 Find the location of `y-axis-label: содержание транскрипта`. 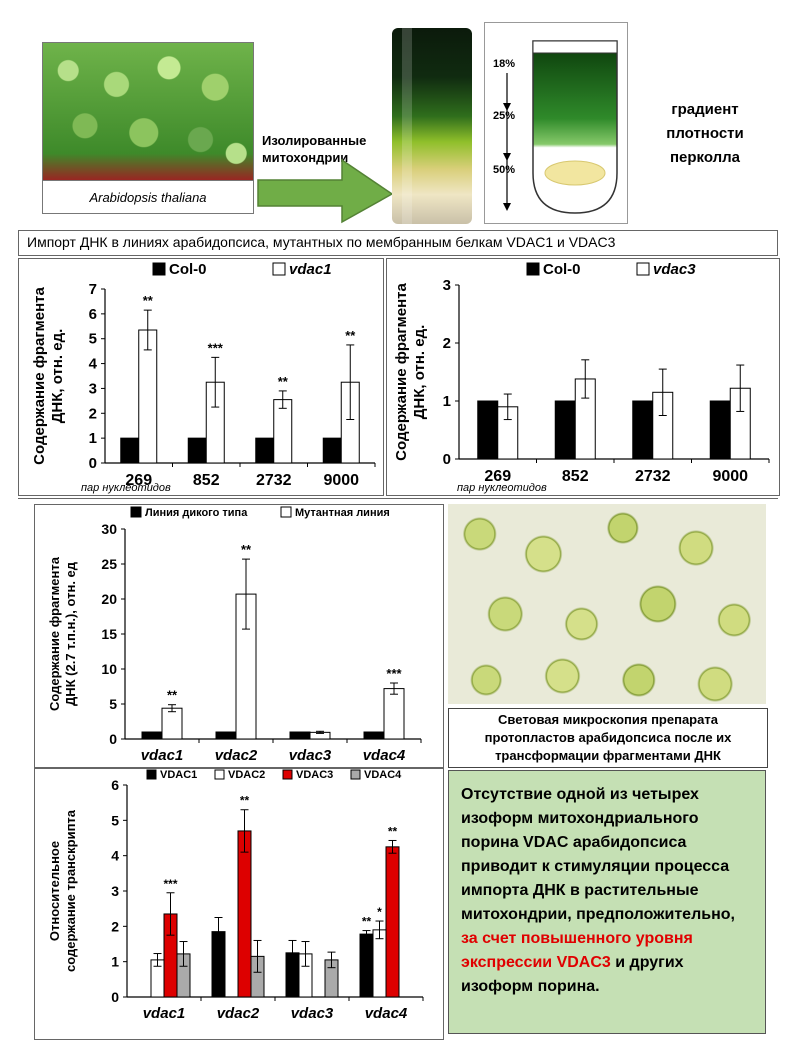

y-axis-label: содержание транскрипта is located at coordinates (70, 890).